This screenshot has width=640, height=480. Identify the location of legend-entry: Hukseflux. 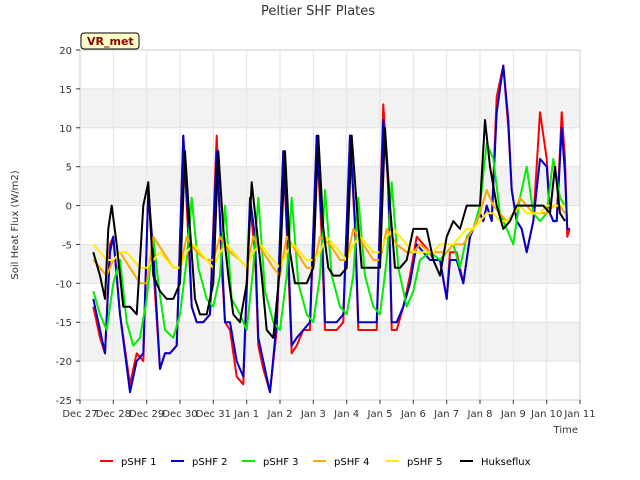
(506, 462).